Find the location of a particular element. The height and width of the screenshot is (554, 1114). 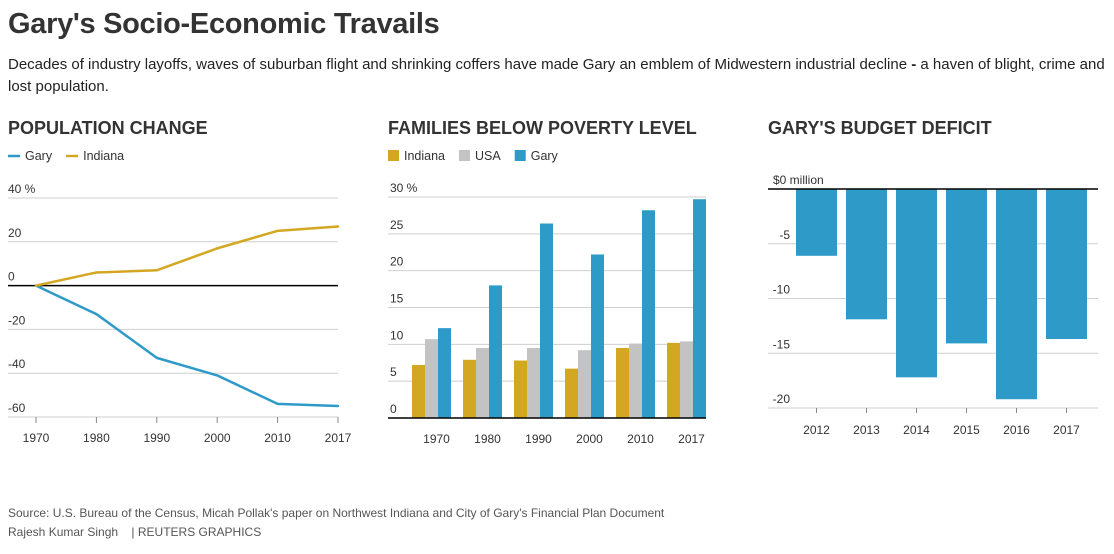

subtitle-dash: - is located at coordinates (914, 64).